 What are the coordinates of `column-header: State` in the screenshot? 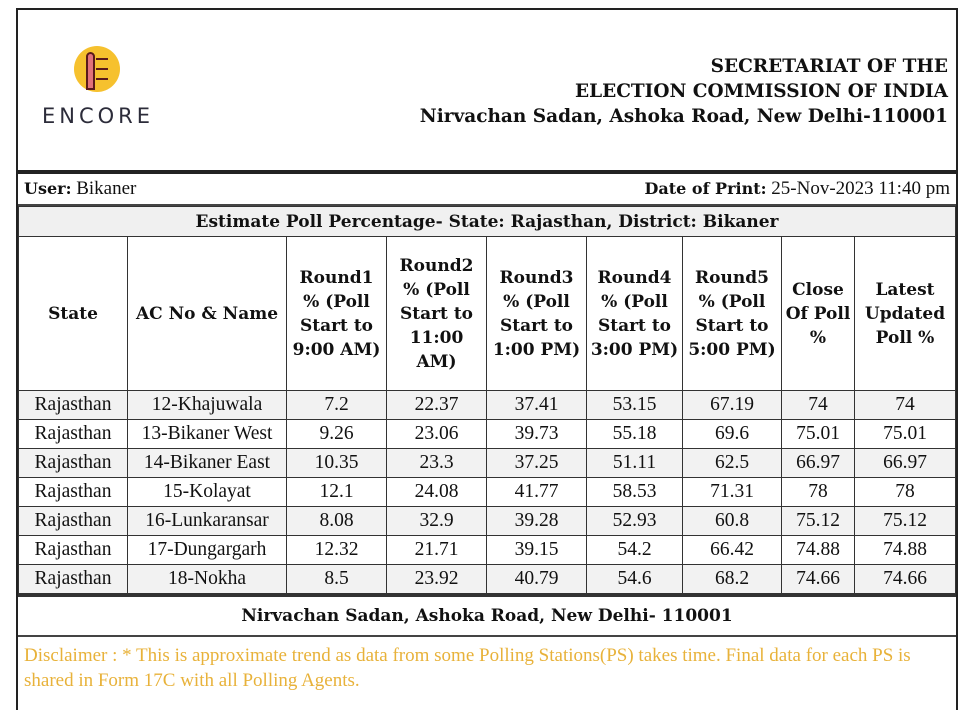 It's located at (73, 313).